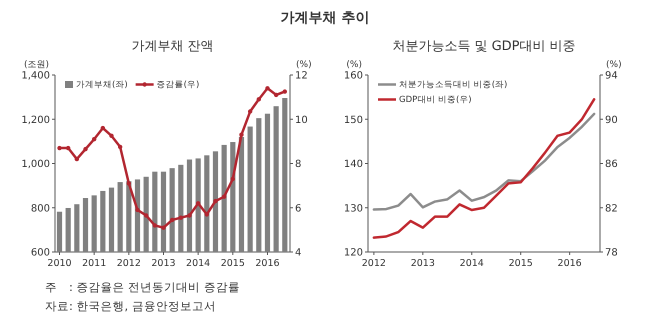 The width and height of the screenshot is (650, 328). What do you see at coordinates (453, 85) in the screenshot?
I see `legend-label: 처분가능소득대비 비중(좌)` at bounding box center [453, 85].